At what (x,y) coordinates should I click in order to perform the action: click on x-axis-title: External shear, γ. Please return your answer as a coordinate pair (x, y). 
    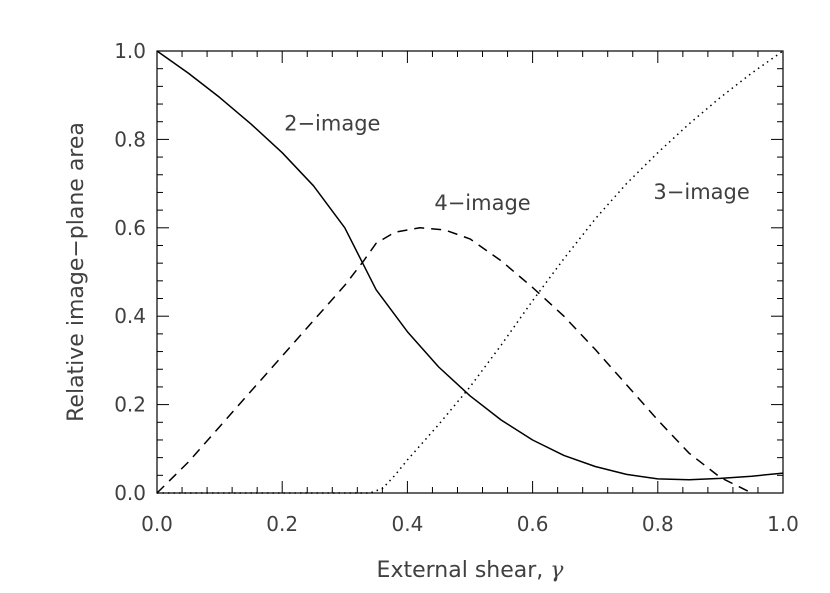
    Looking at the image, I should click on (471, 570).